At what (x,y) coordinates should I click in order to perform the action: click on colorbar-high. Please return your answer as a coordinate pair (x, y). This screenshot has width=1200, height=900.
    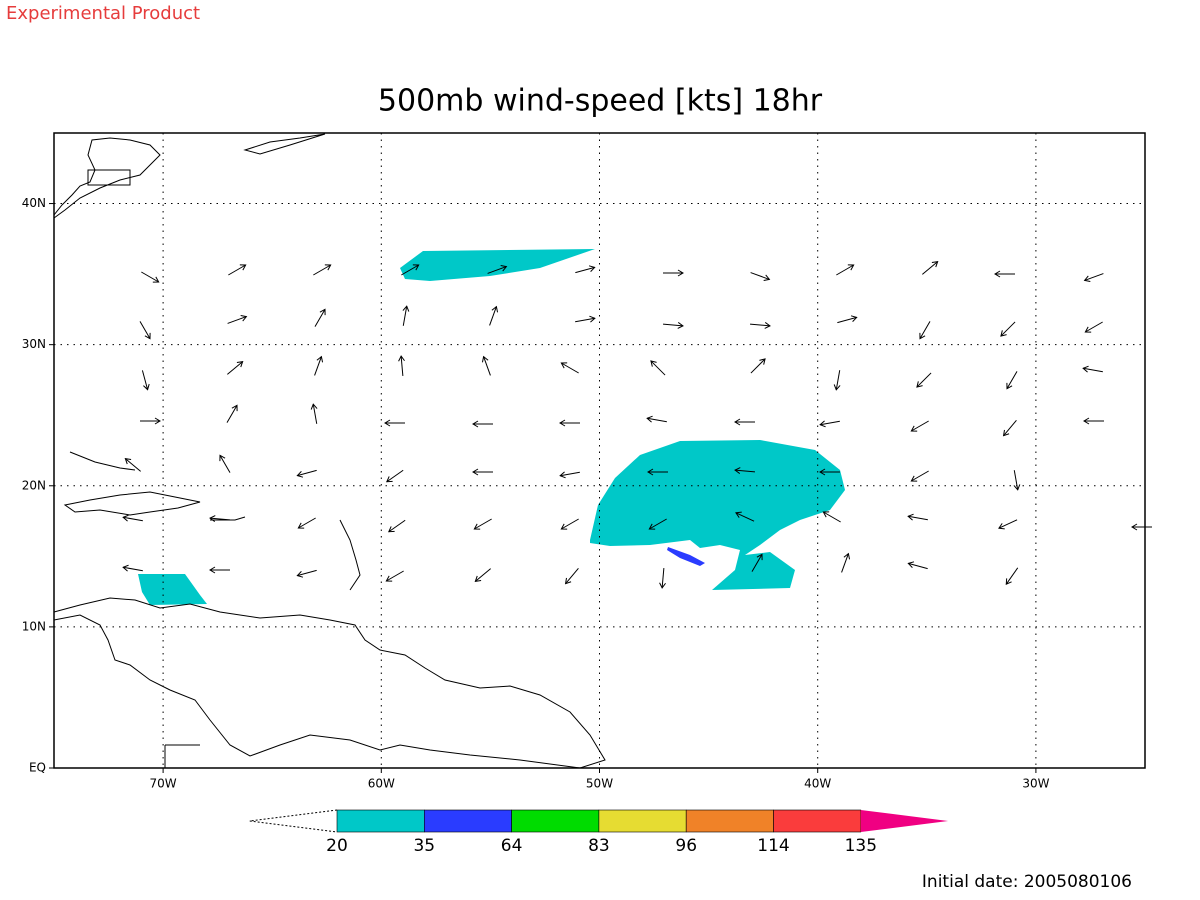
    Looking at the image, I should click on (904, 821).